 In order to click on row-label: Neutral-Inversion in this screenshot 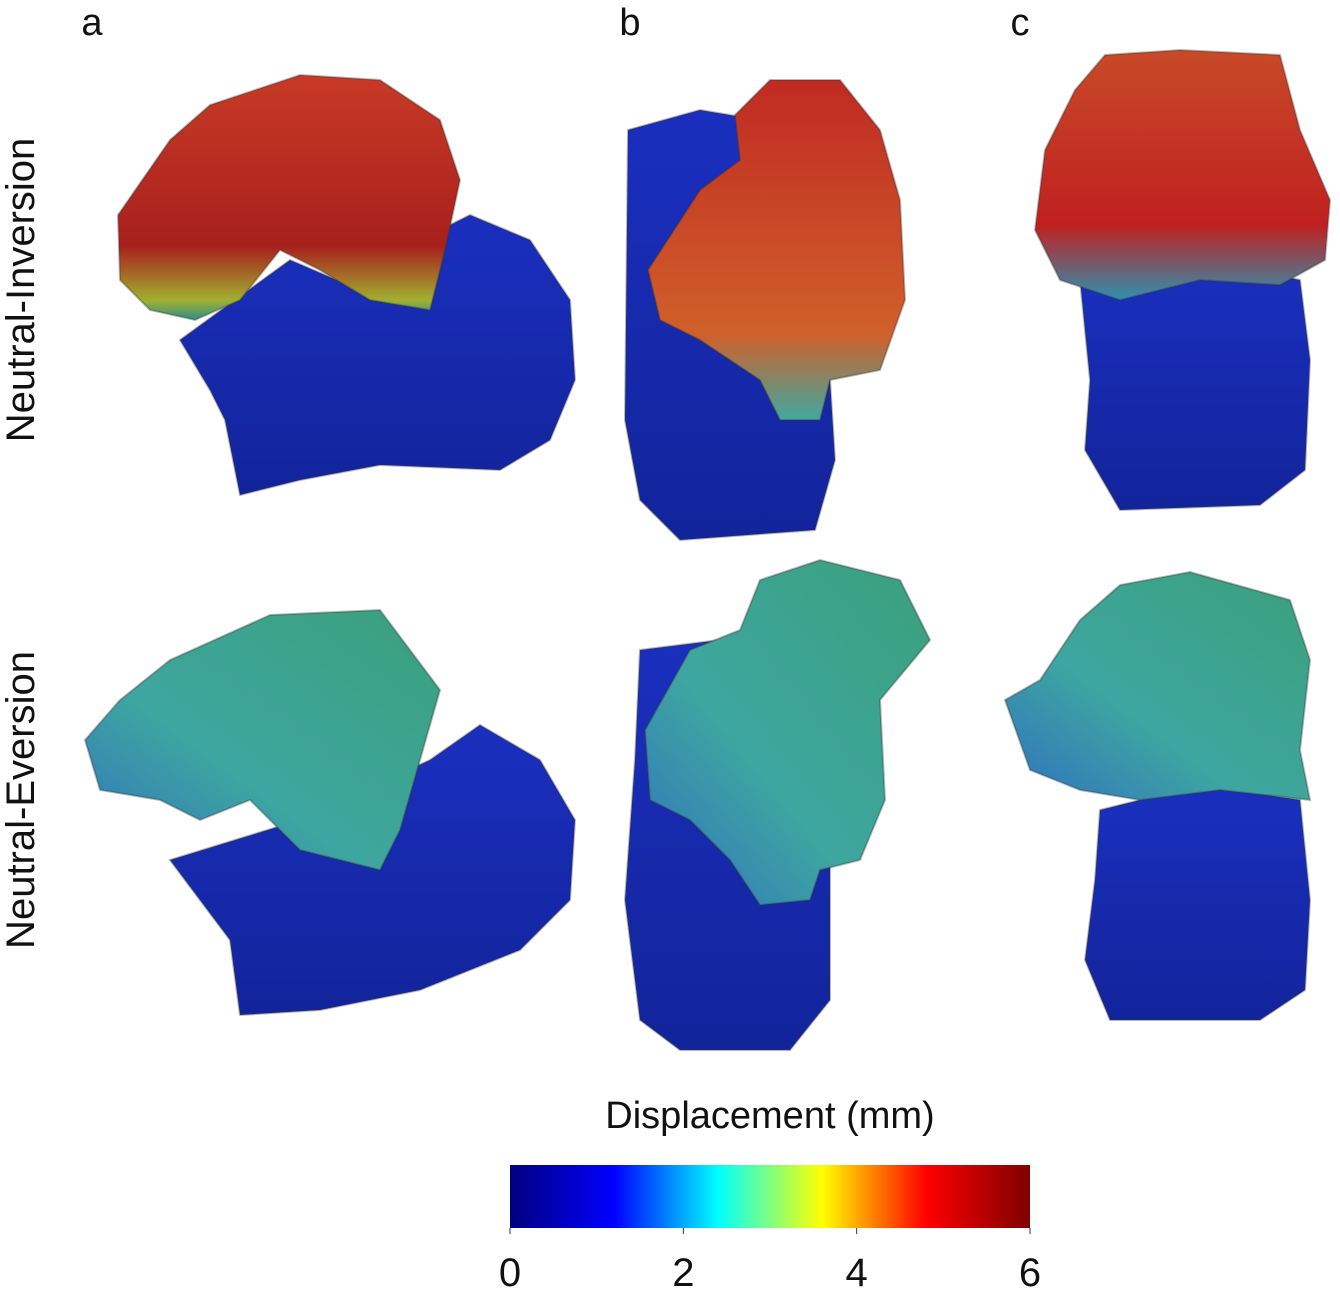, I will do `click(21, 290)`.